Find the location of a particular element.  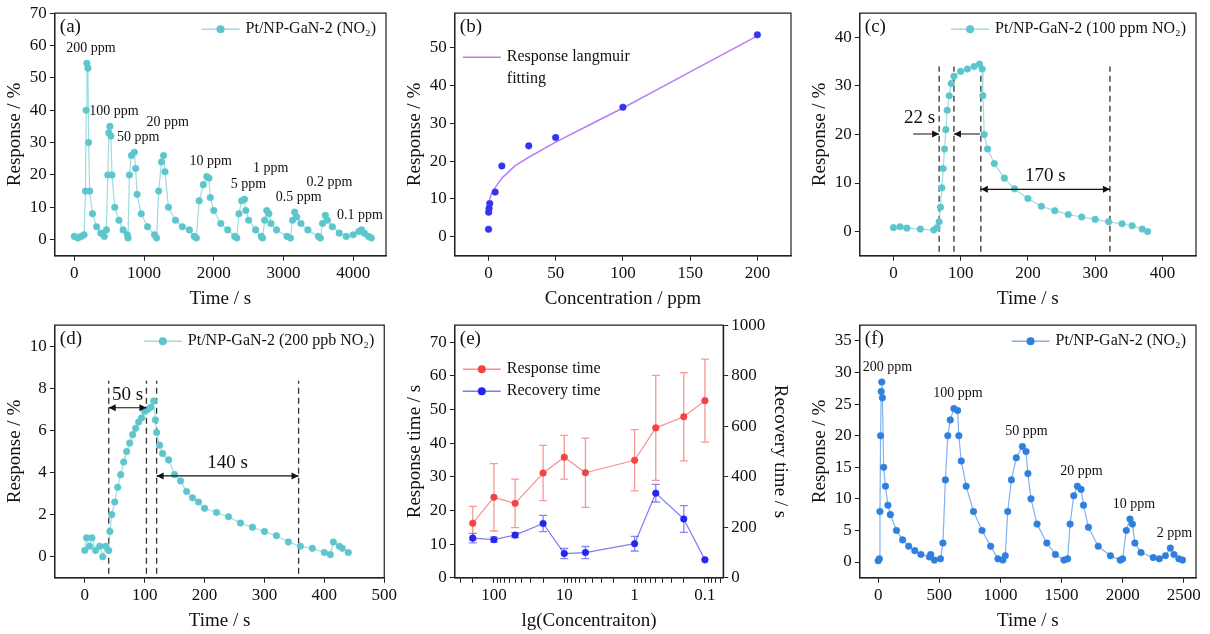

y2-axis-title: Recovery time / s is located at coordinates (781, 451).